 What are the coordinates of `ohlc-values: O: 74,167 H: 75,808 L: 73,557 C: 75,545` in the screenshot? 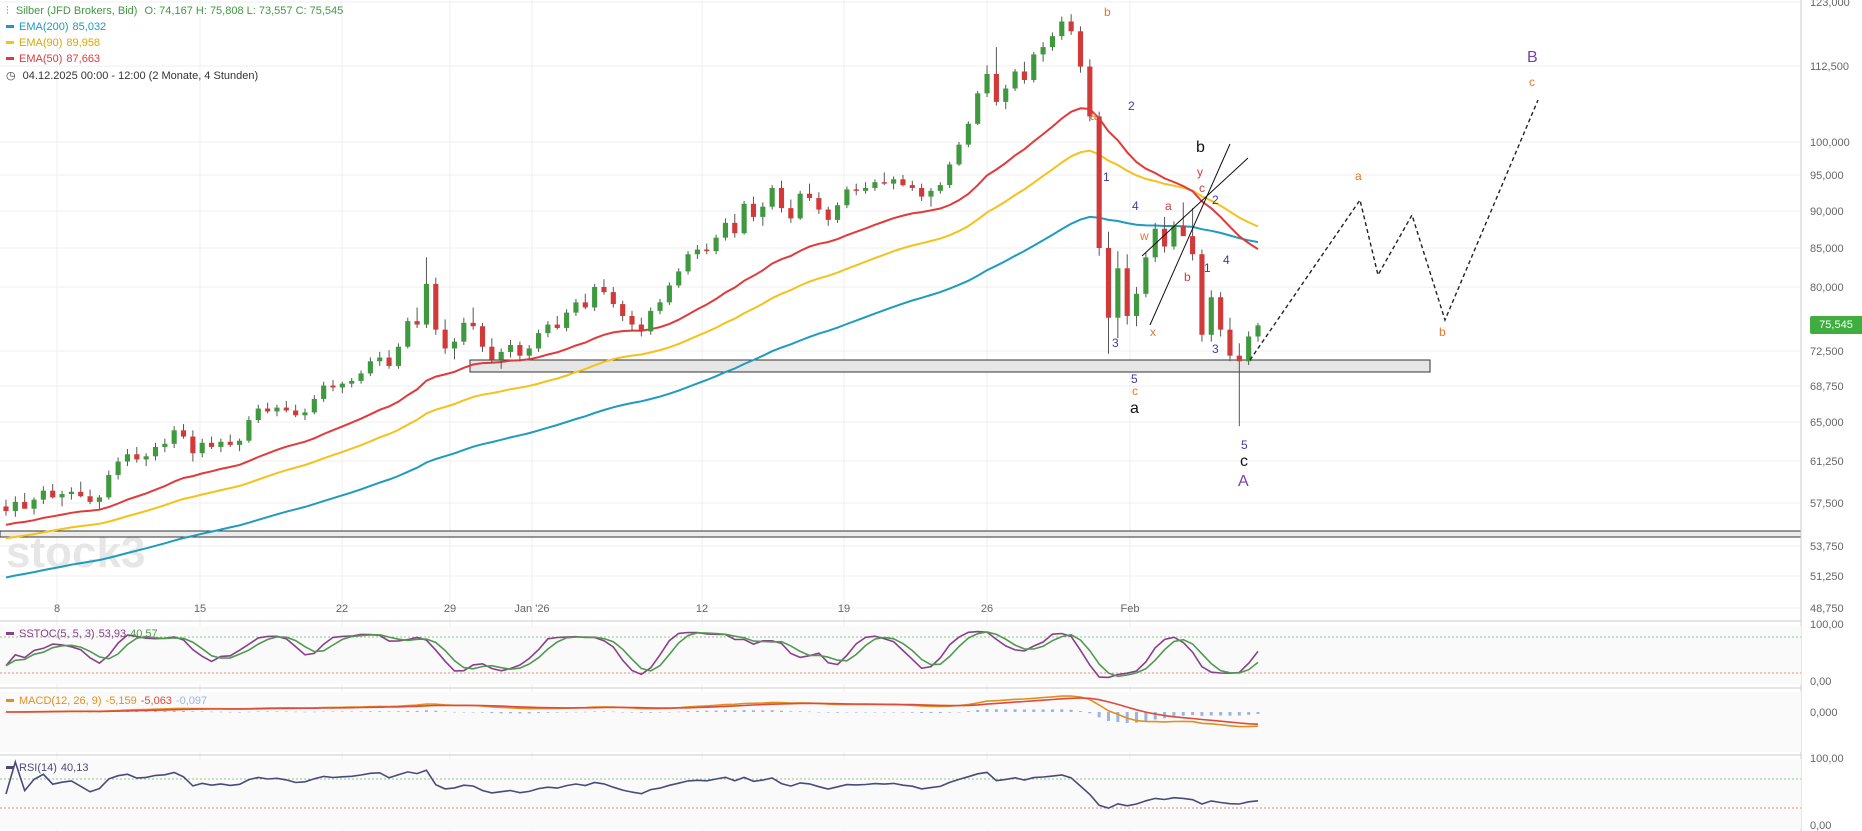 It's located at (244, 11).